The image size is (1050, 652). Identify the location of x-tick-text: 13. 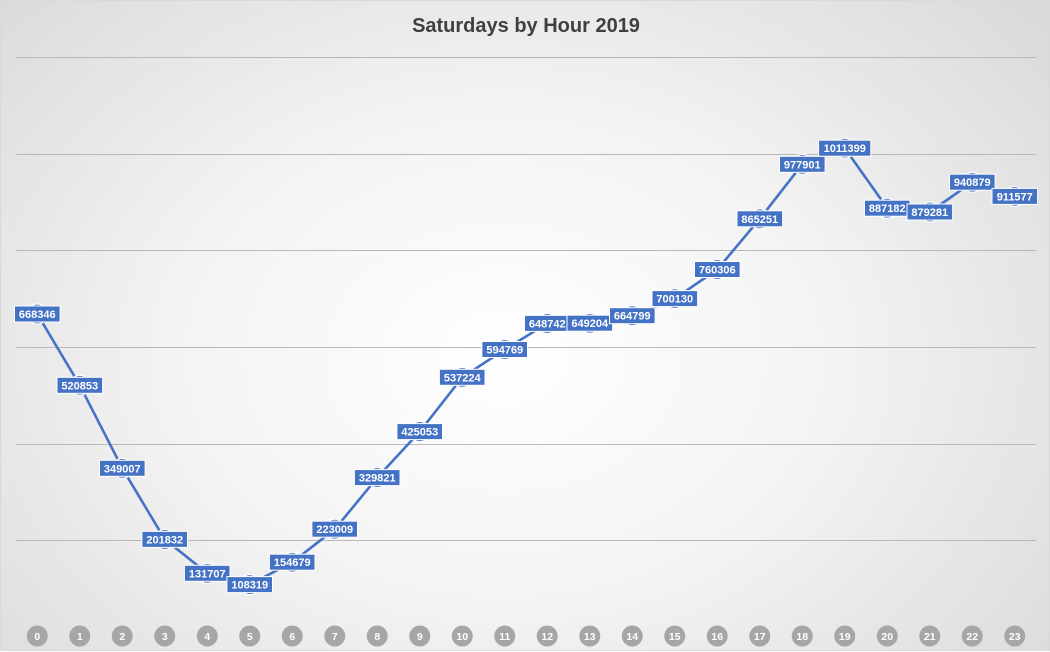
(590, 637).